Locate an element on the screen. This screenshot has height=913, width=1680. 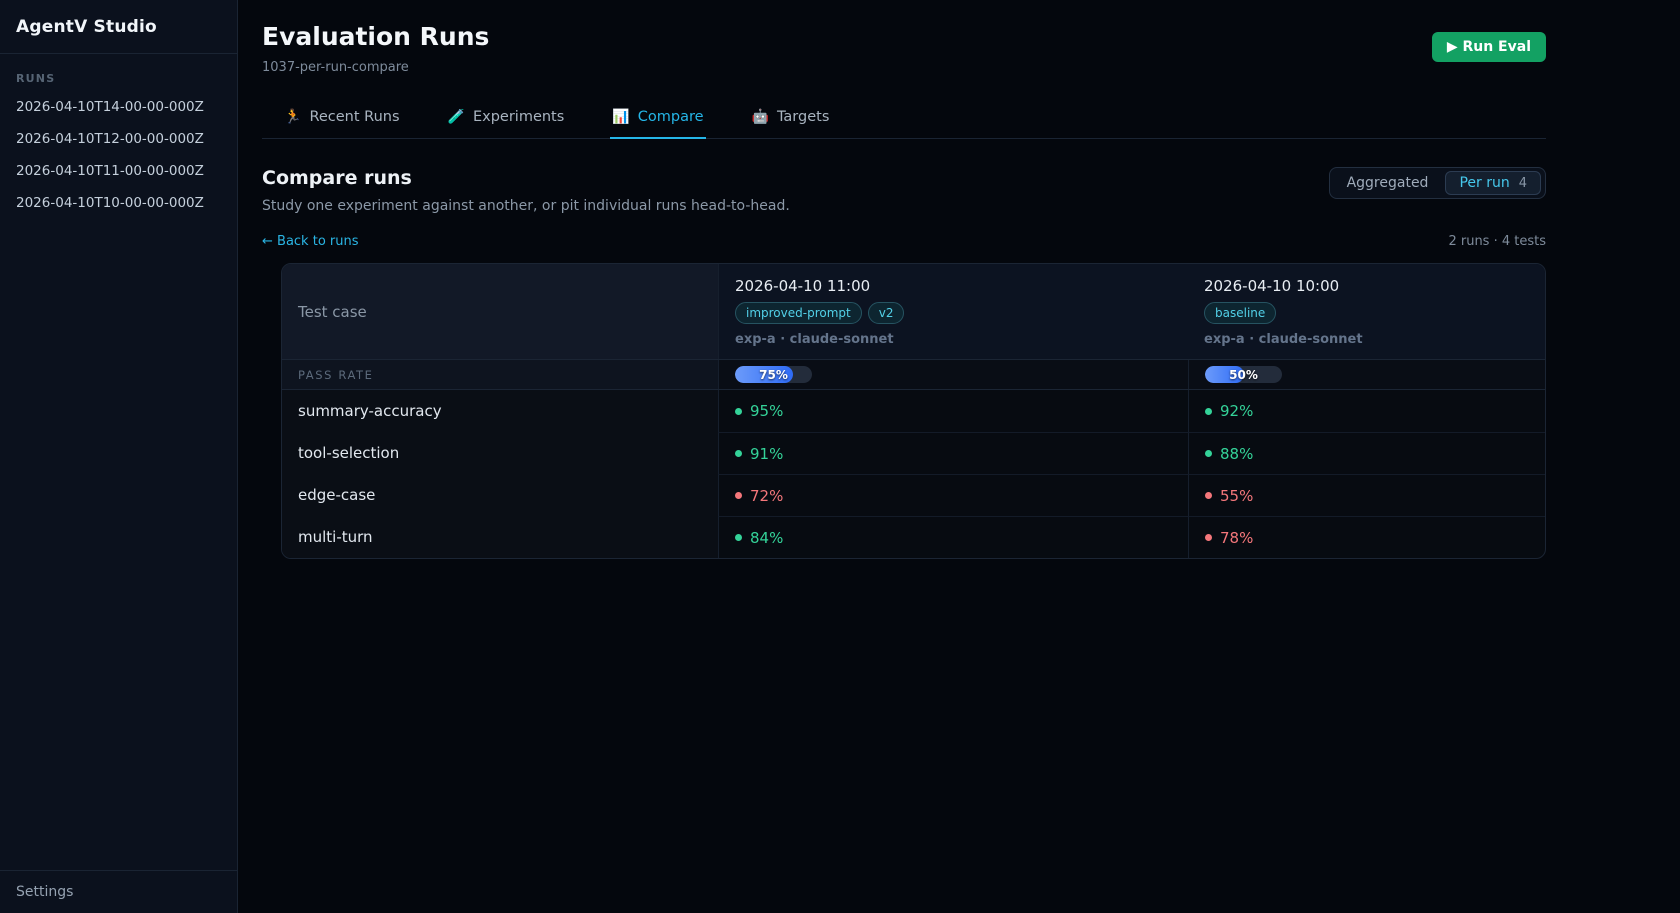
run-eval-label: Run Eval is located at coordinates (1496, 47).